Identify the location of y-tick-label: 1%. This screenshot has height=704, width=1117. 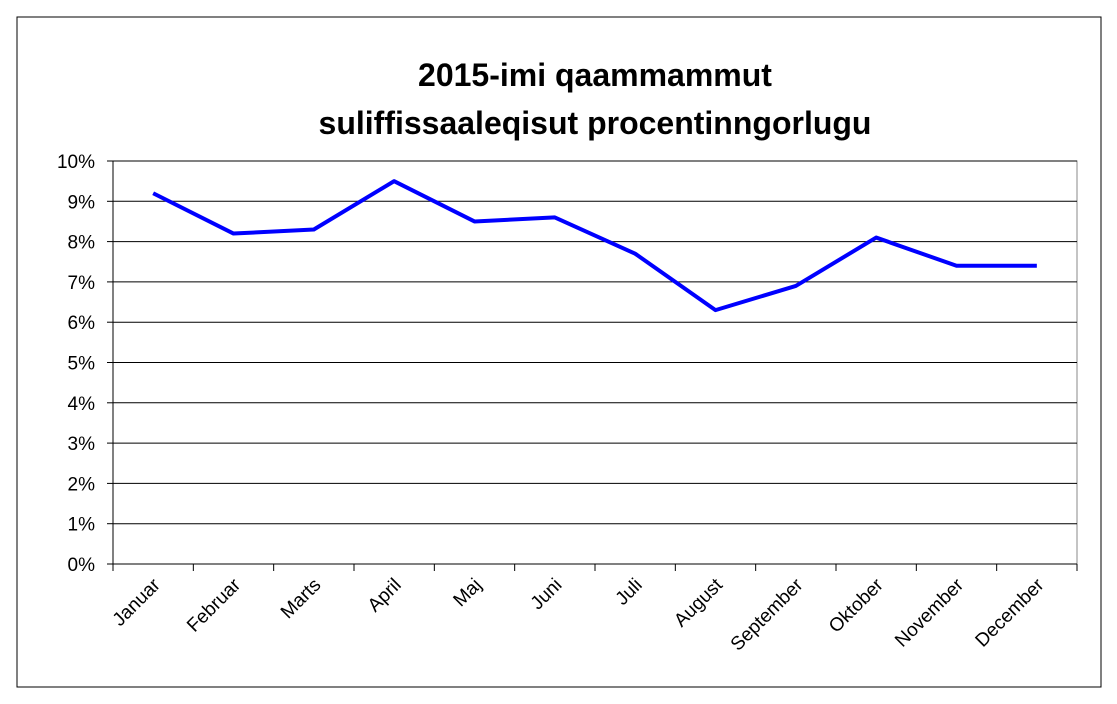
(82, 525).